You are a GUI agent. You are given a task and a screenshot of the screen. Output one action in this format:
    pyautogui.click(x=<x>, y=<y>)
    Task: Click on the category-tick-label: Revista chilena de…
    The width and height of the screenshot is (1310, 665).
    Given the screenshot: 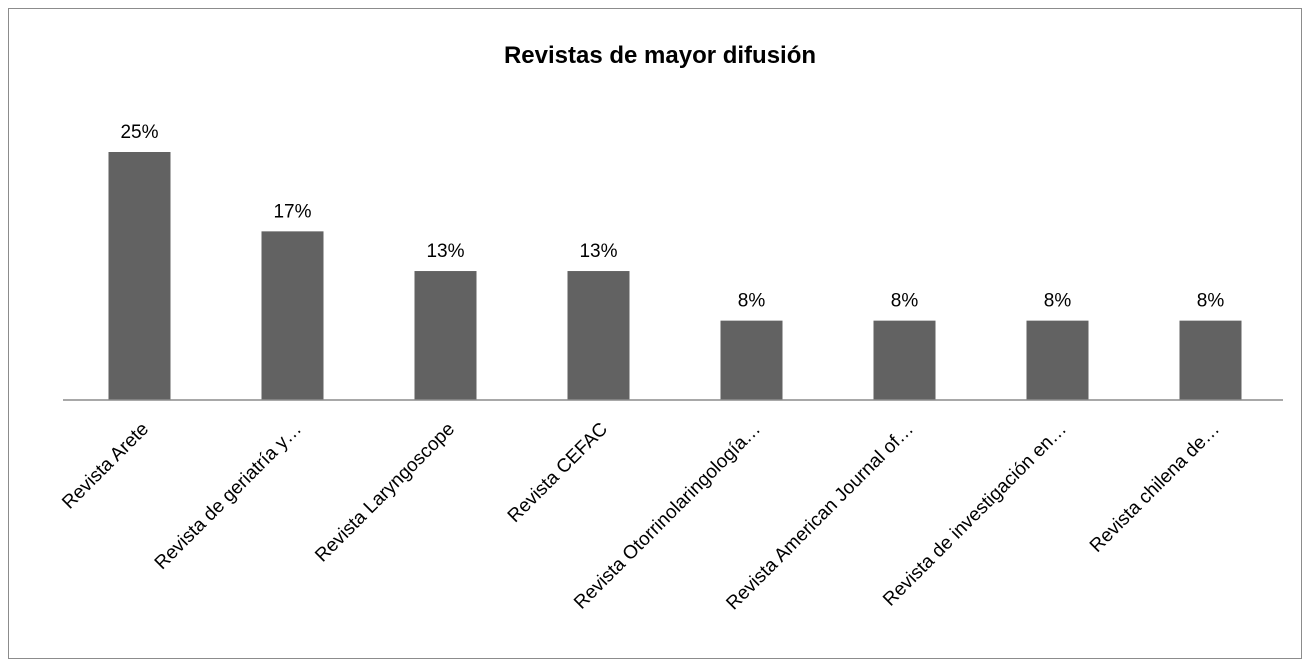 What is the action you would take?
    pyautogui.click(x=1155, y=488)
    